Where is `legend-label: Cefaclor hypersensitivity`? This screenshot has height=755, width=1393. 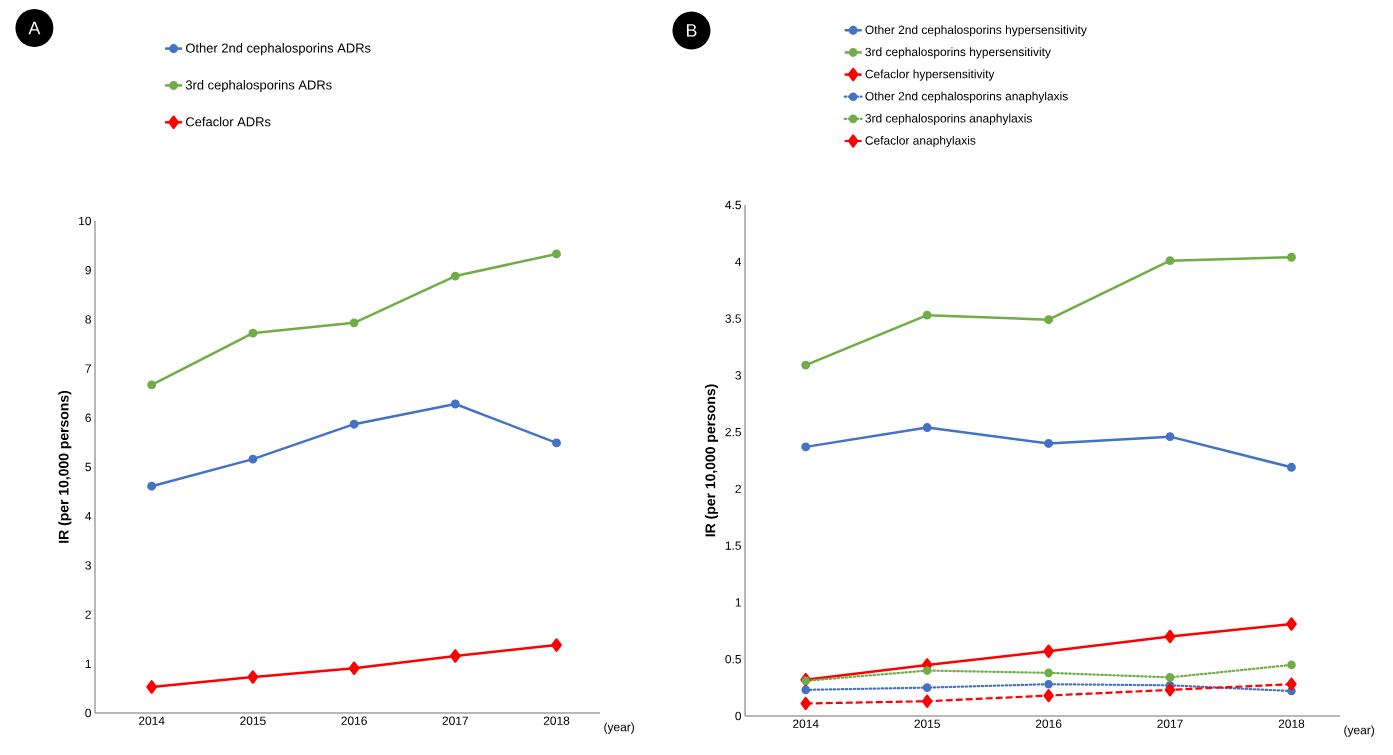
legend-label: Cefaclor hypersensitivity is located at coordinates (930, 75).